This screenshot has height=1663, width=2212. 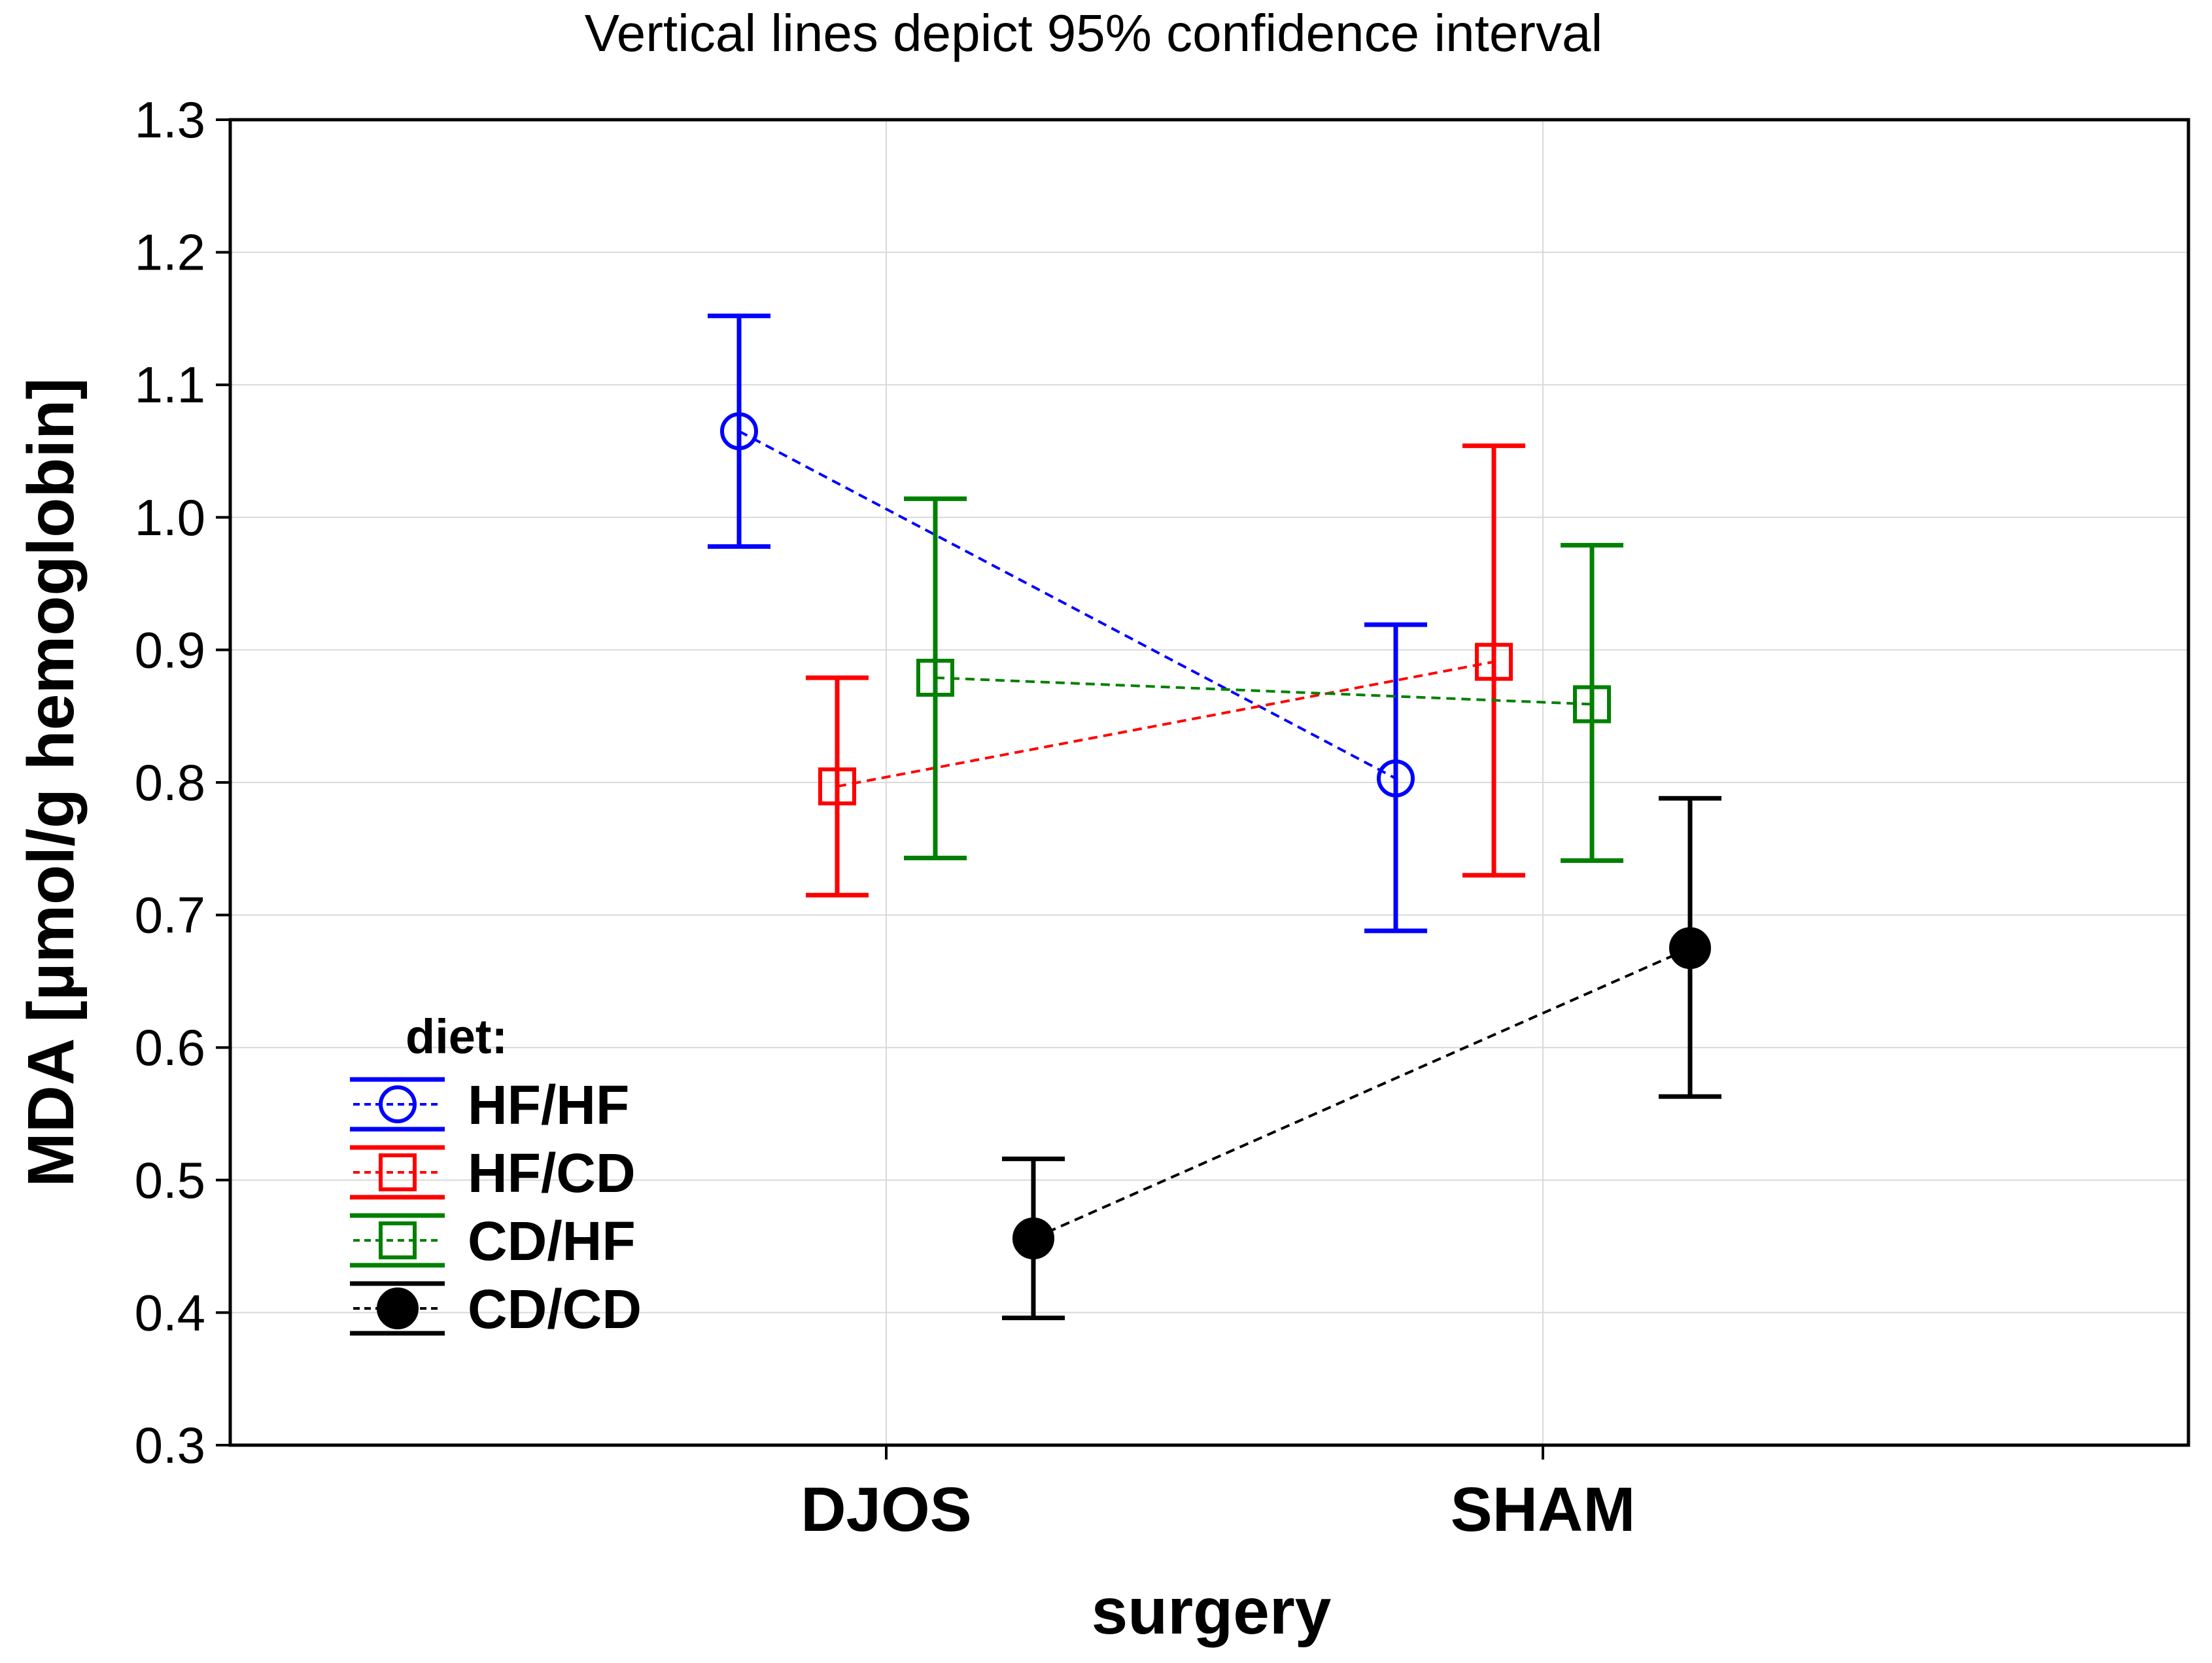 What do you see at coordinates (886, 1510) in the screenshot?
I see `x-category-label: DJOS` at bounding box center [886, 1510].